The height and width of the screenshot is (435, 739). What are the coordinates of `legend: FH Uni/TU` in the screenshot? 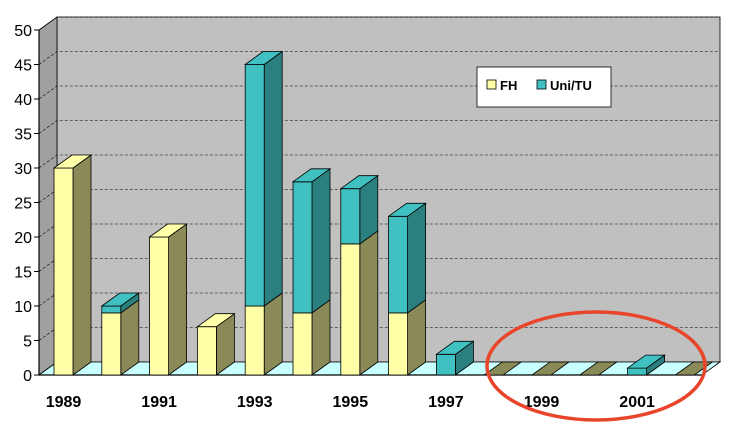 It's located at (544, 87).